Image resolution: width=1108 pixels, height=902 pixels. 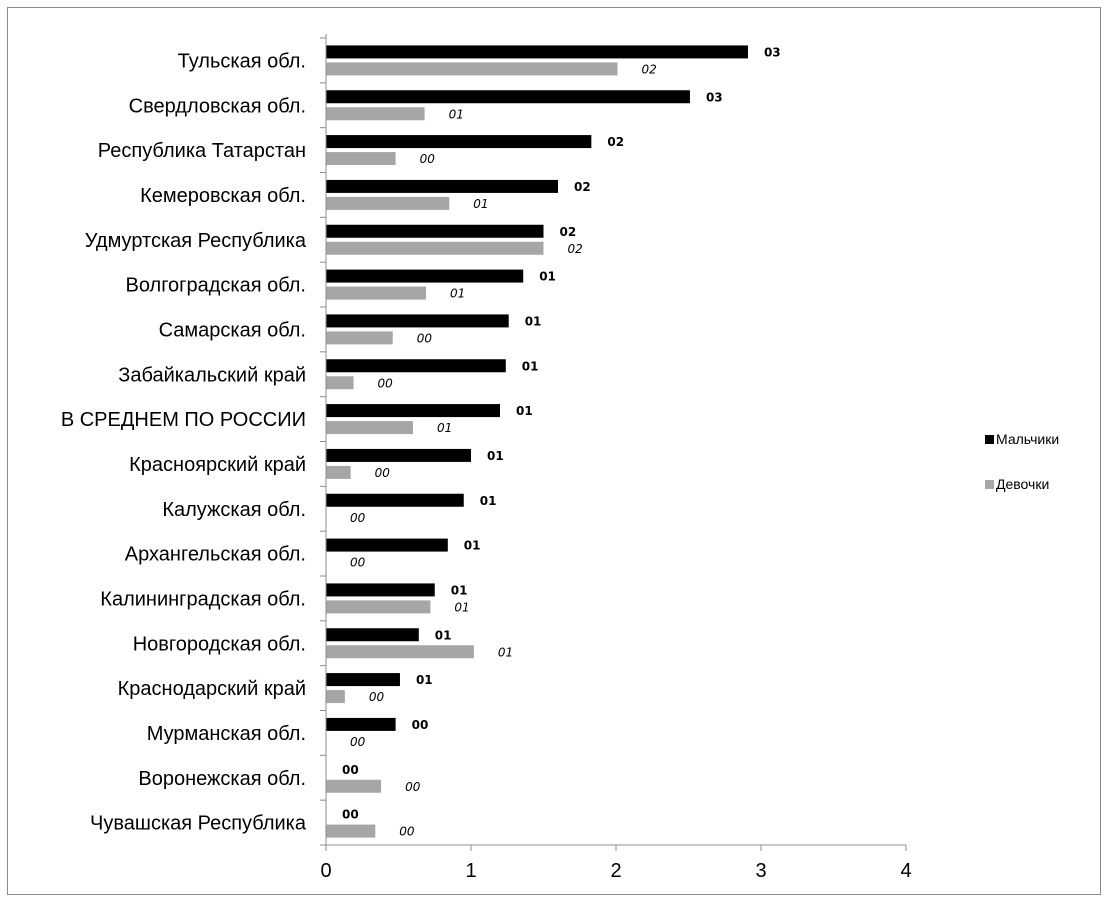 I want to click on category-label: В СРЕДНЕМ ПО РОССИИ, so click(x=183, y=420).